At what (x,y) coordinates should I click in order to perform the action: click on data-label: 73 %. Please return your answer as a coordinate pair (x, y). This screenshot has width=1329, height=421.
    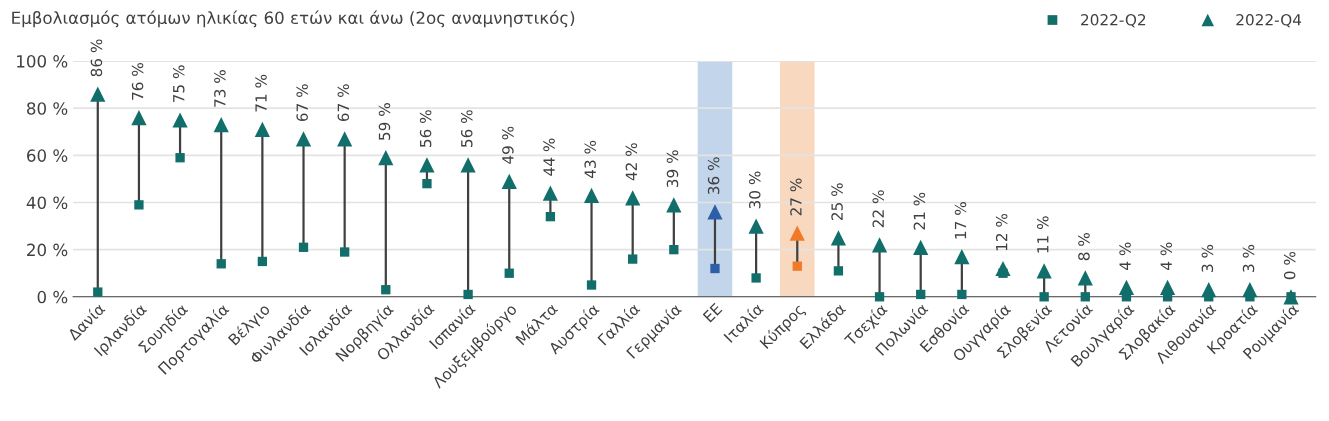
    Looking at the image, I should click on (220, 88).